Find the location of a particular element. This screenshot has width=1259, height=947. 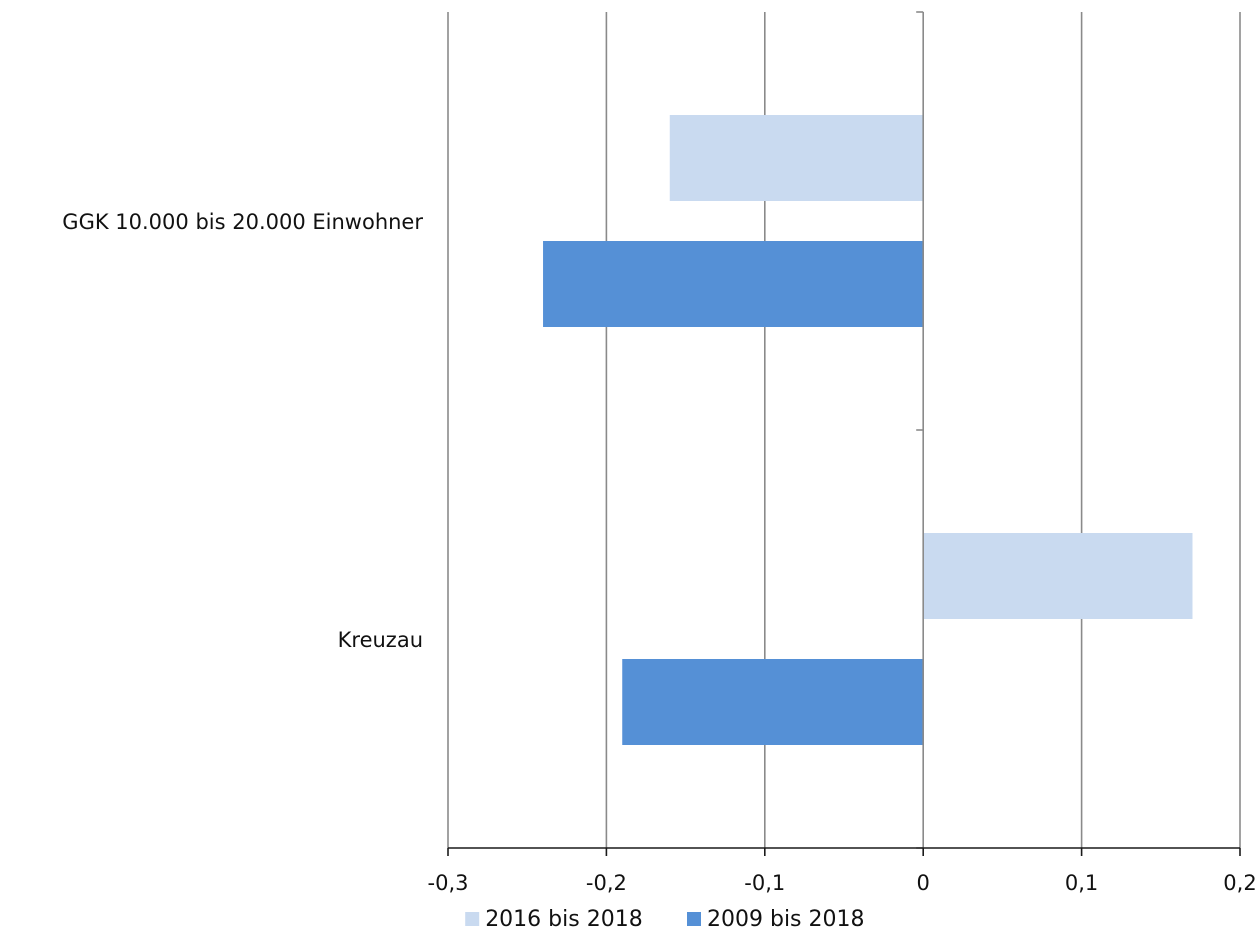

x-tick-label: 0 is located at coordinates (923, 883).